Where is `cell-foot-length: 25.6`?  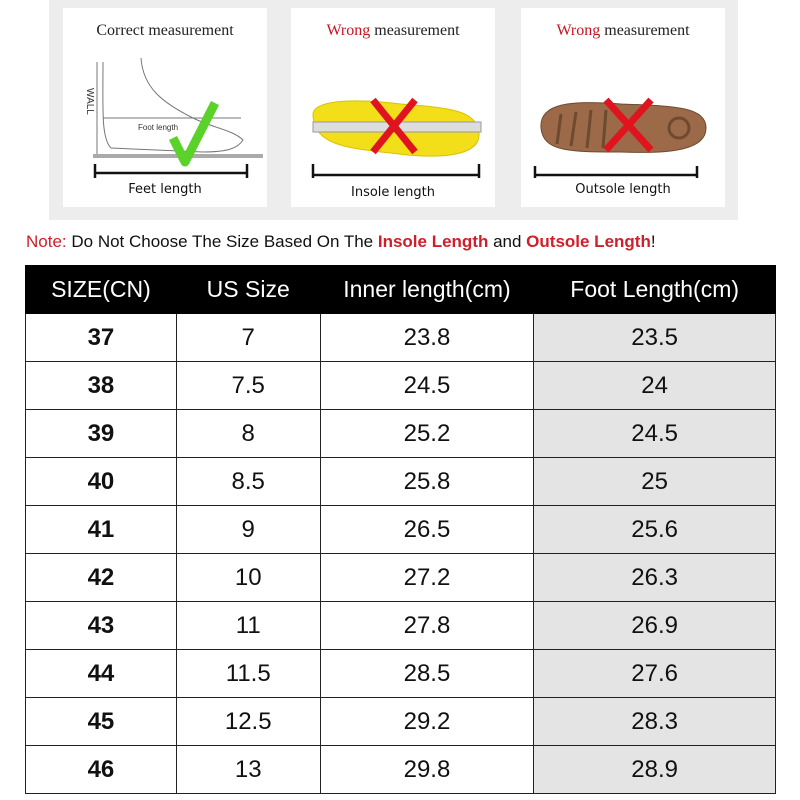
cell-foot-length: 25.6 is located at coordinates (654, 529).